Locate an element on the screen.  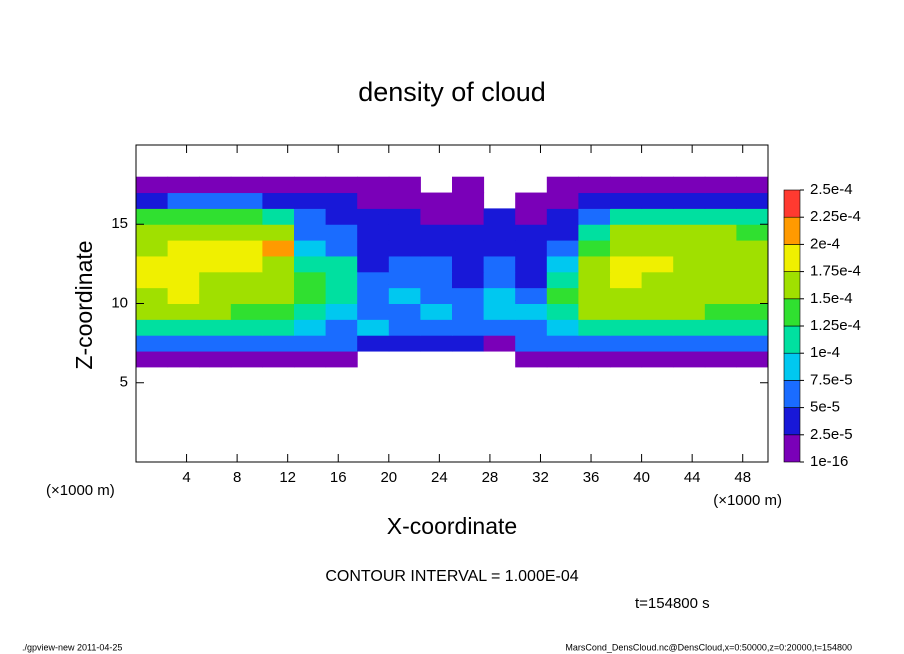
x-tick-label: 40 is located at coordinates (641, 477).